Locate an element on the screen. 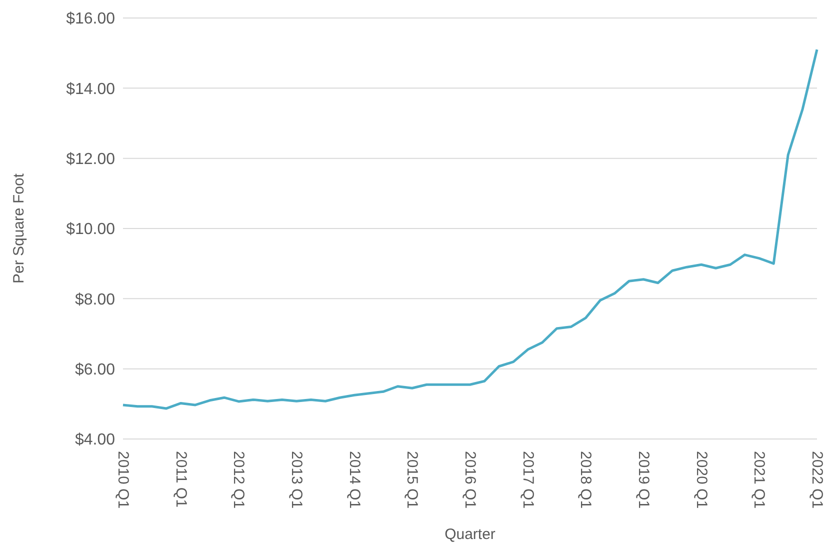 This screenshot has height=557, width=837. x-tick-label: 2013 Q1 is located at coordinates (296, 480).